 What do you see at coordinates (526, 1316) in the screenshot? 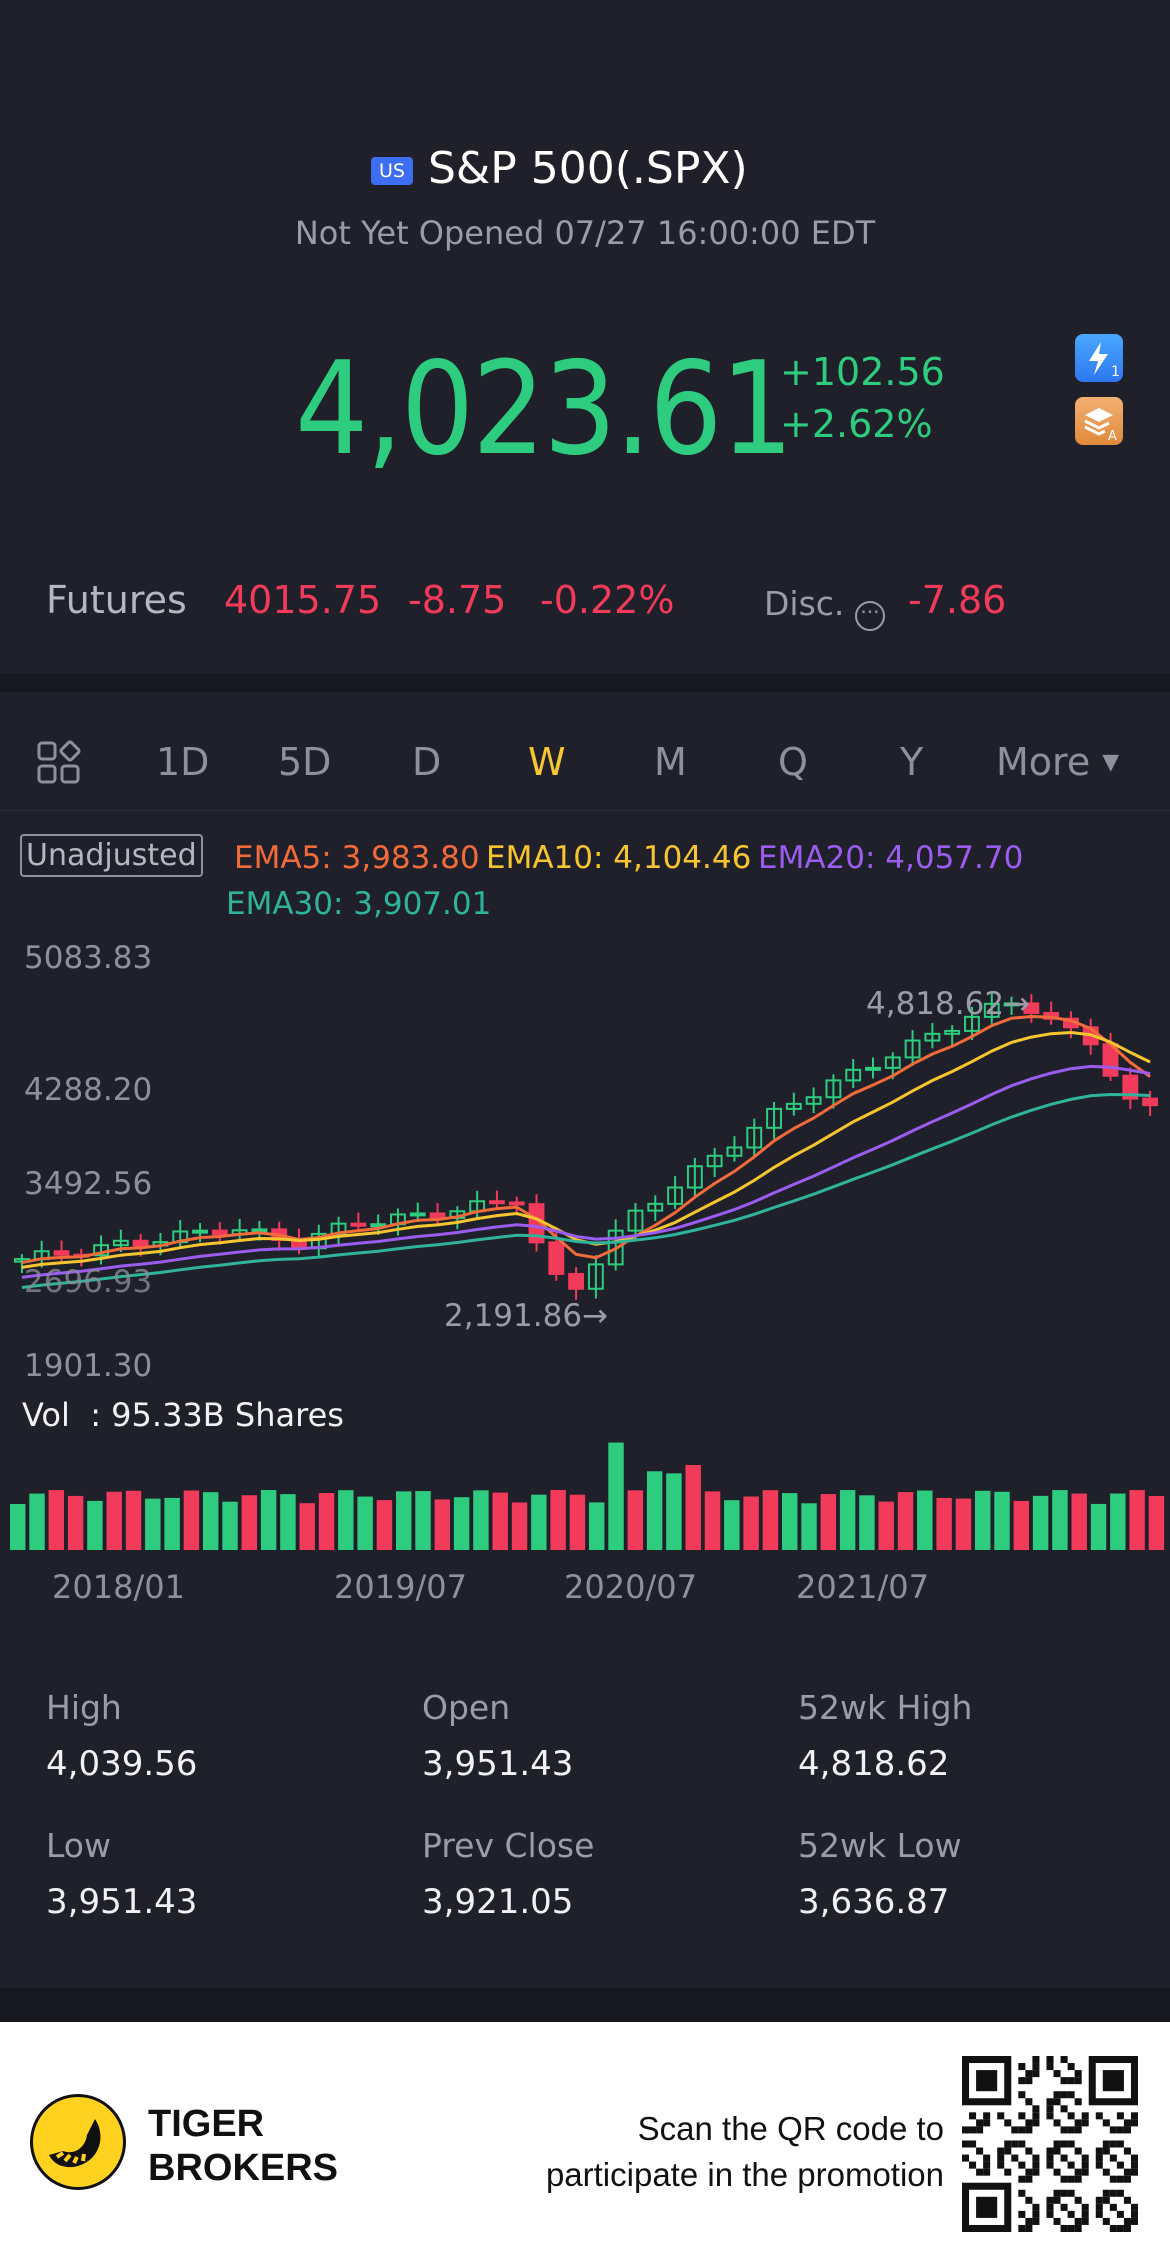
I see `low-marker: 2,191.86→` at bounding box center [526, 1316].